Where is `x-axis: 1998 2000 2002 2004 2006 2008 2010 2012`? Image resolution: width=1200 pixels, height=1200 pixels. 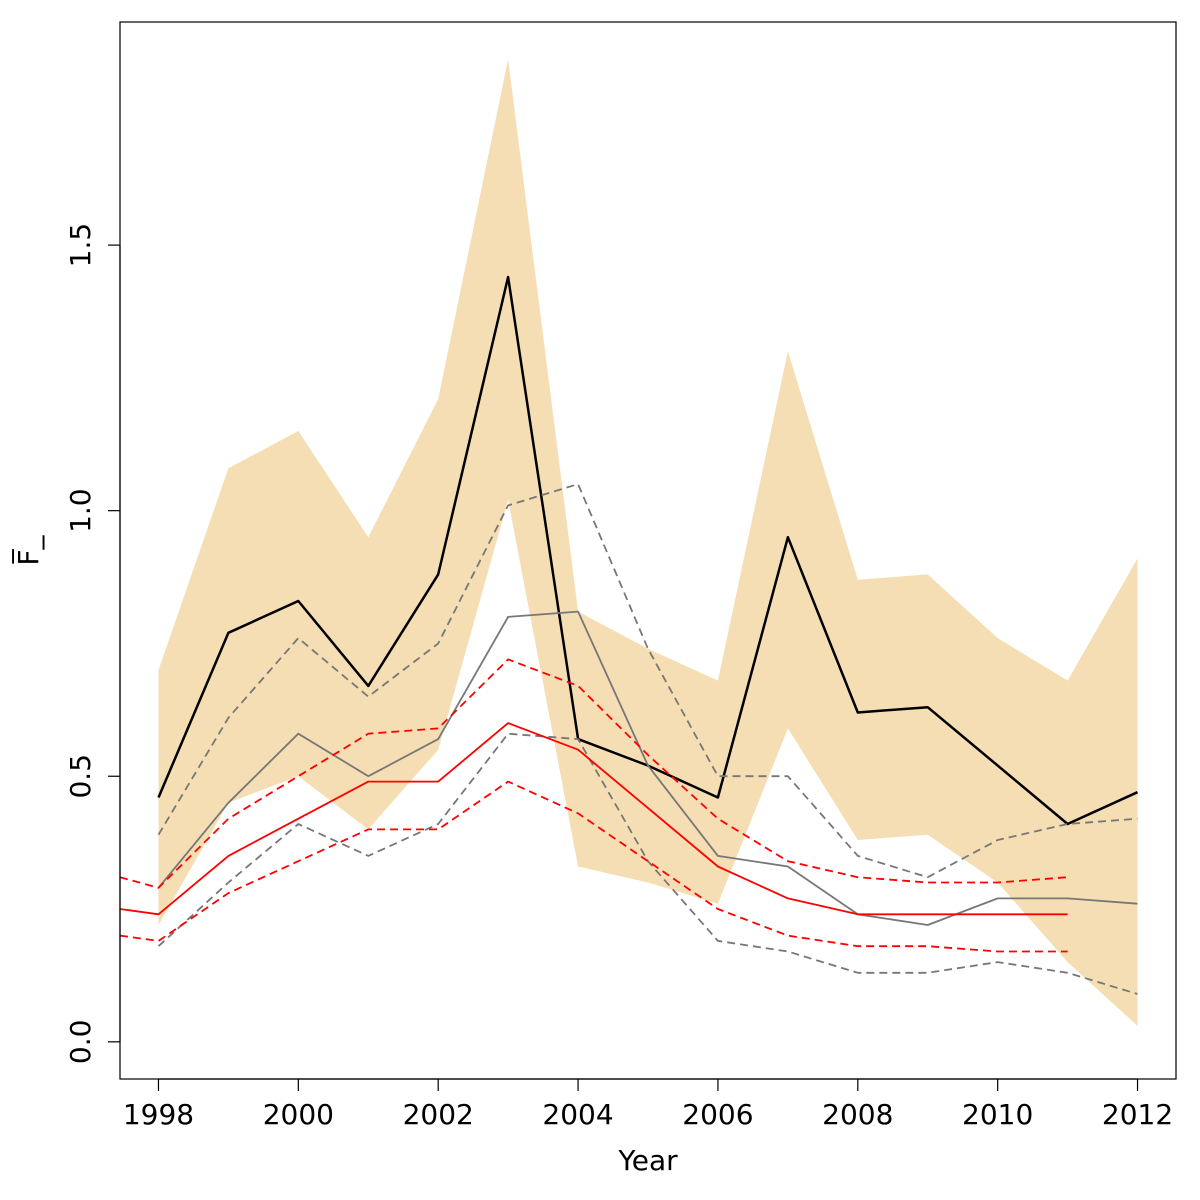
x-axis: 1998 2000 2002 2004 2006 2008 2010 2012 is located at coordinates (648, 1104).